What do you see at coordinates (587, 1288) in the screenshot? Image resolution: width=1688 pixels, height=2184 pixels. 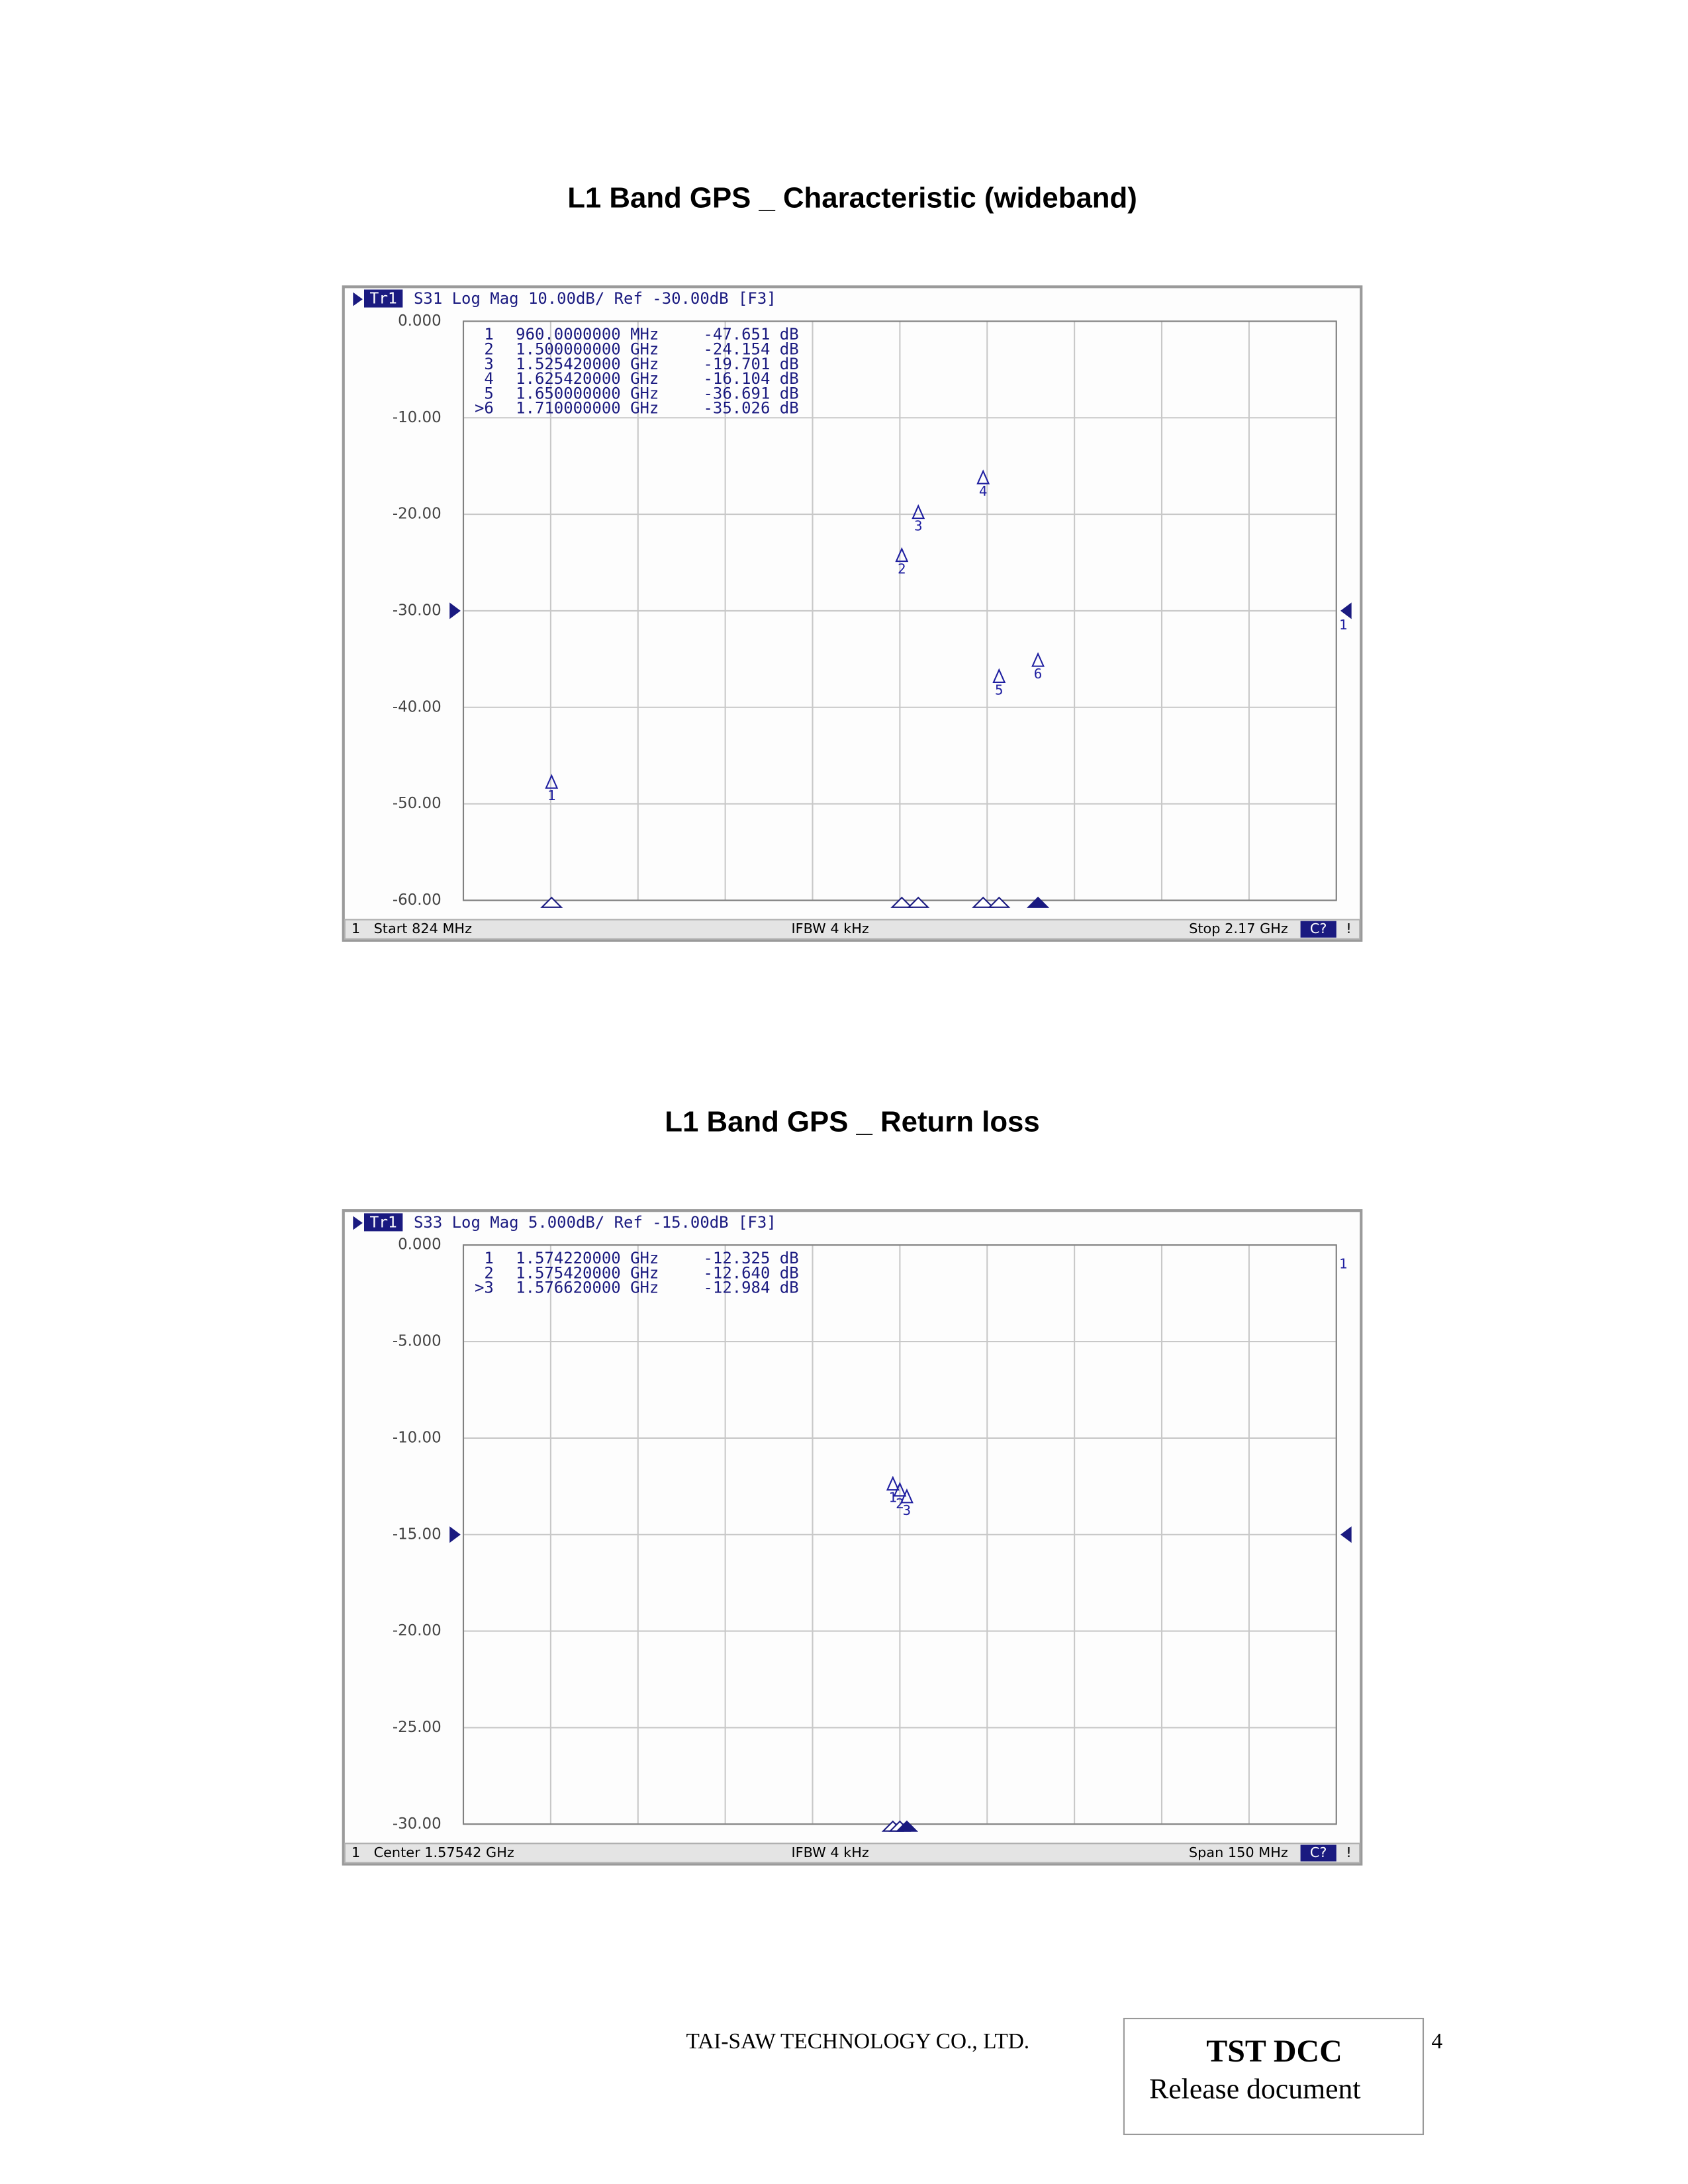 I see `marker-table-frequency: 1.576620000 GHz` at bounding box center [587, 1288].